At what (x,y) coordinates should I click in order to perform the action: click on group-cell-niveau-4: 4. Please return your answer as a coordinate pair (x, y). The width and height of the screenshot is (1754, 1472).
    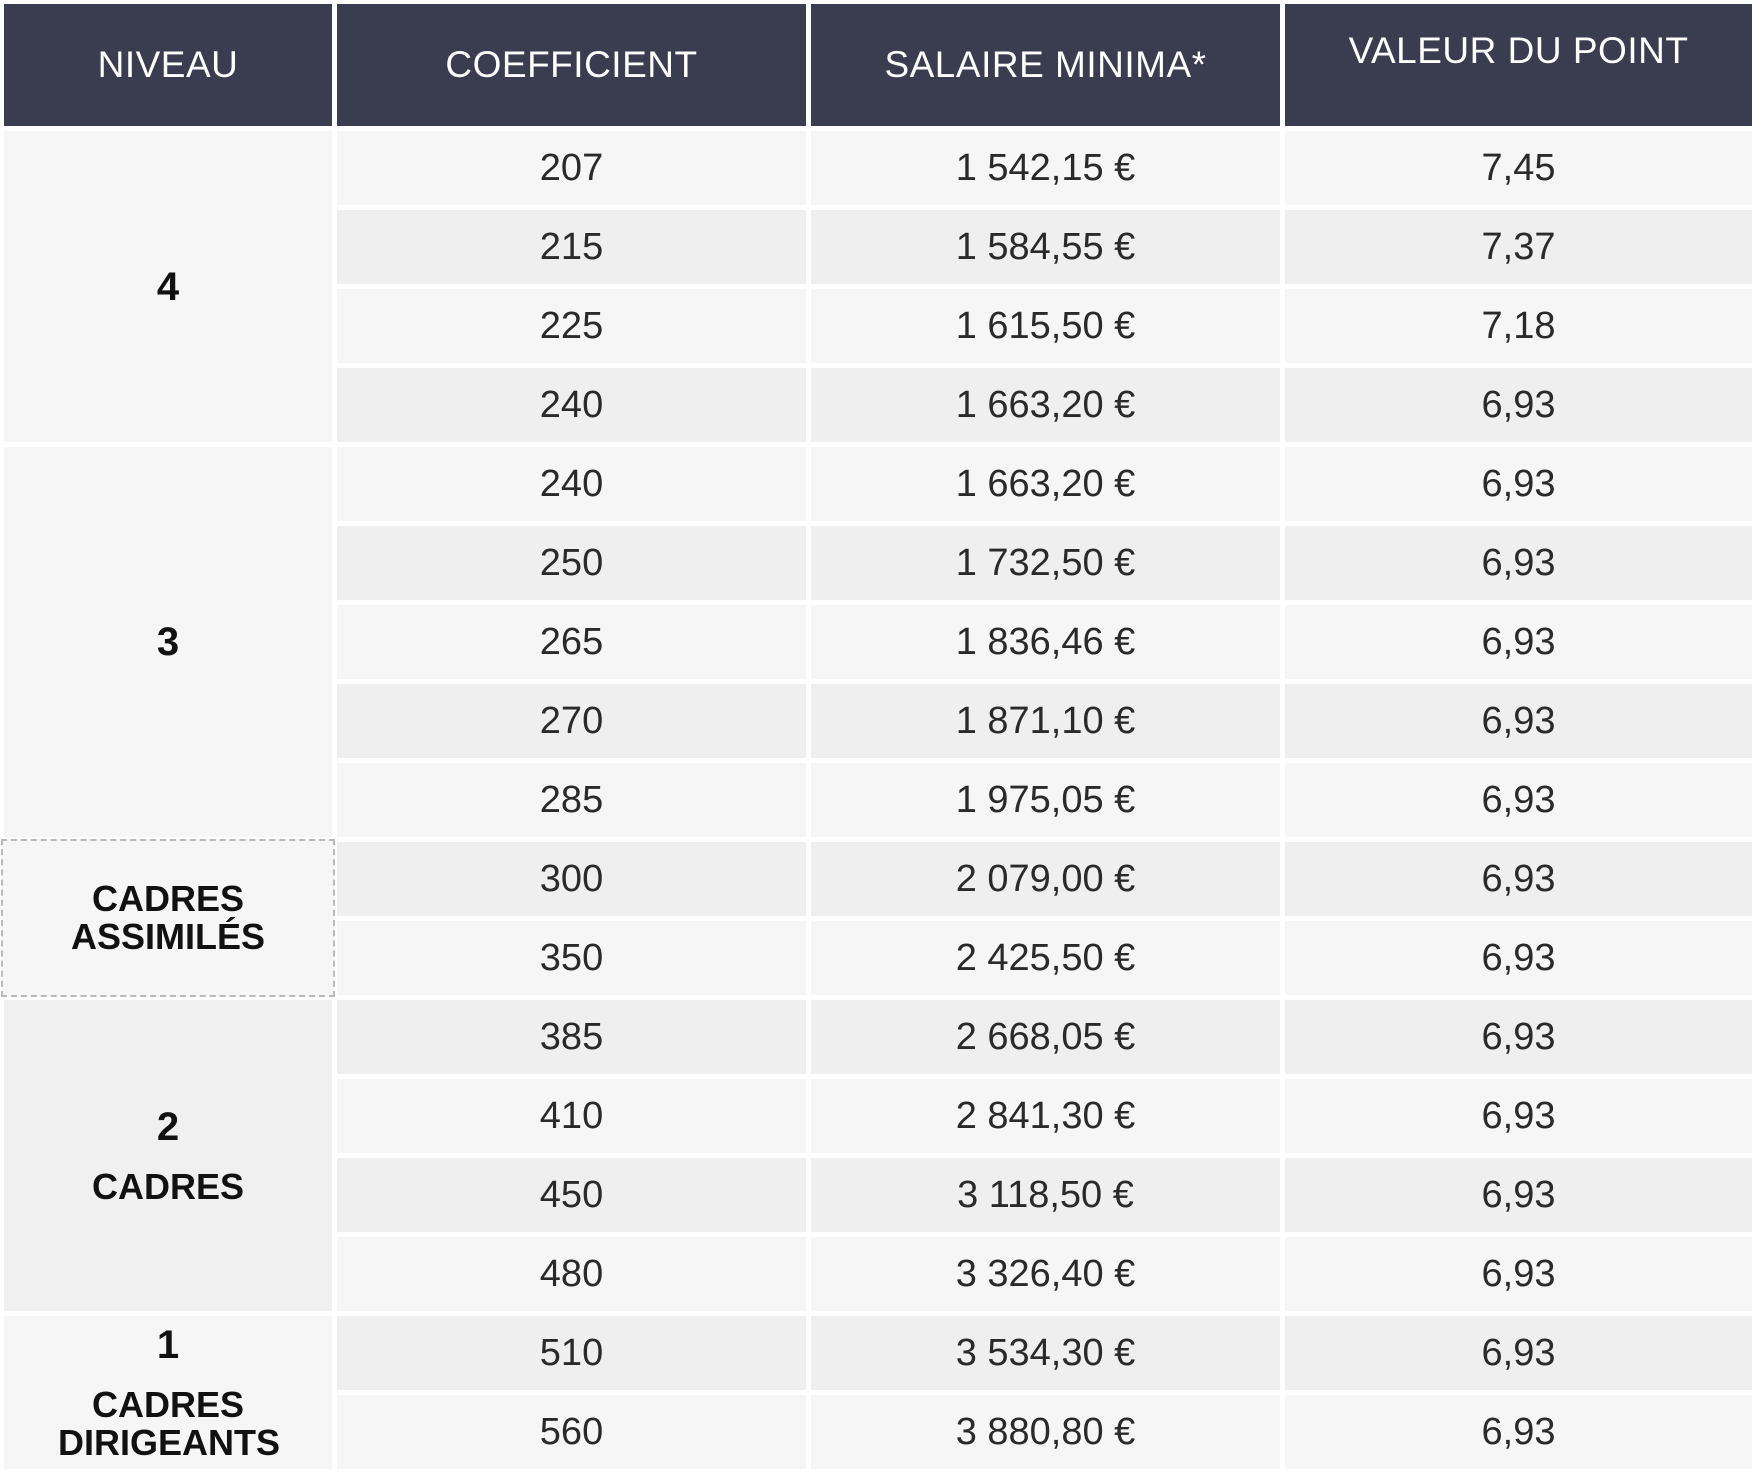
    Looking at the image, I should click on (168, 286).